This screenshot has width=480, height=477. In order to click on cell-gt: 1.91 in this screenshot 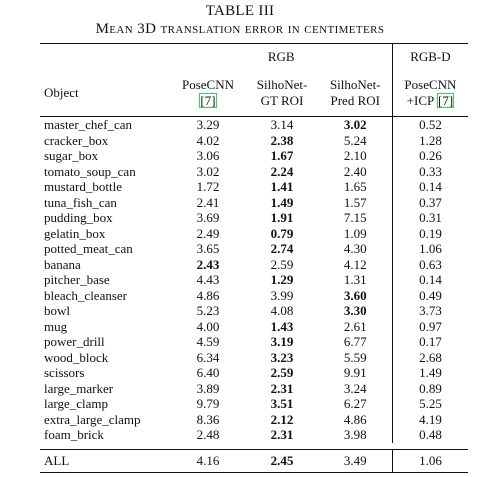, I will do `click(282, 217)`.